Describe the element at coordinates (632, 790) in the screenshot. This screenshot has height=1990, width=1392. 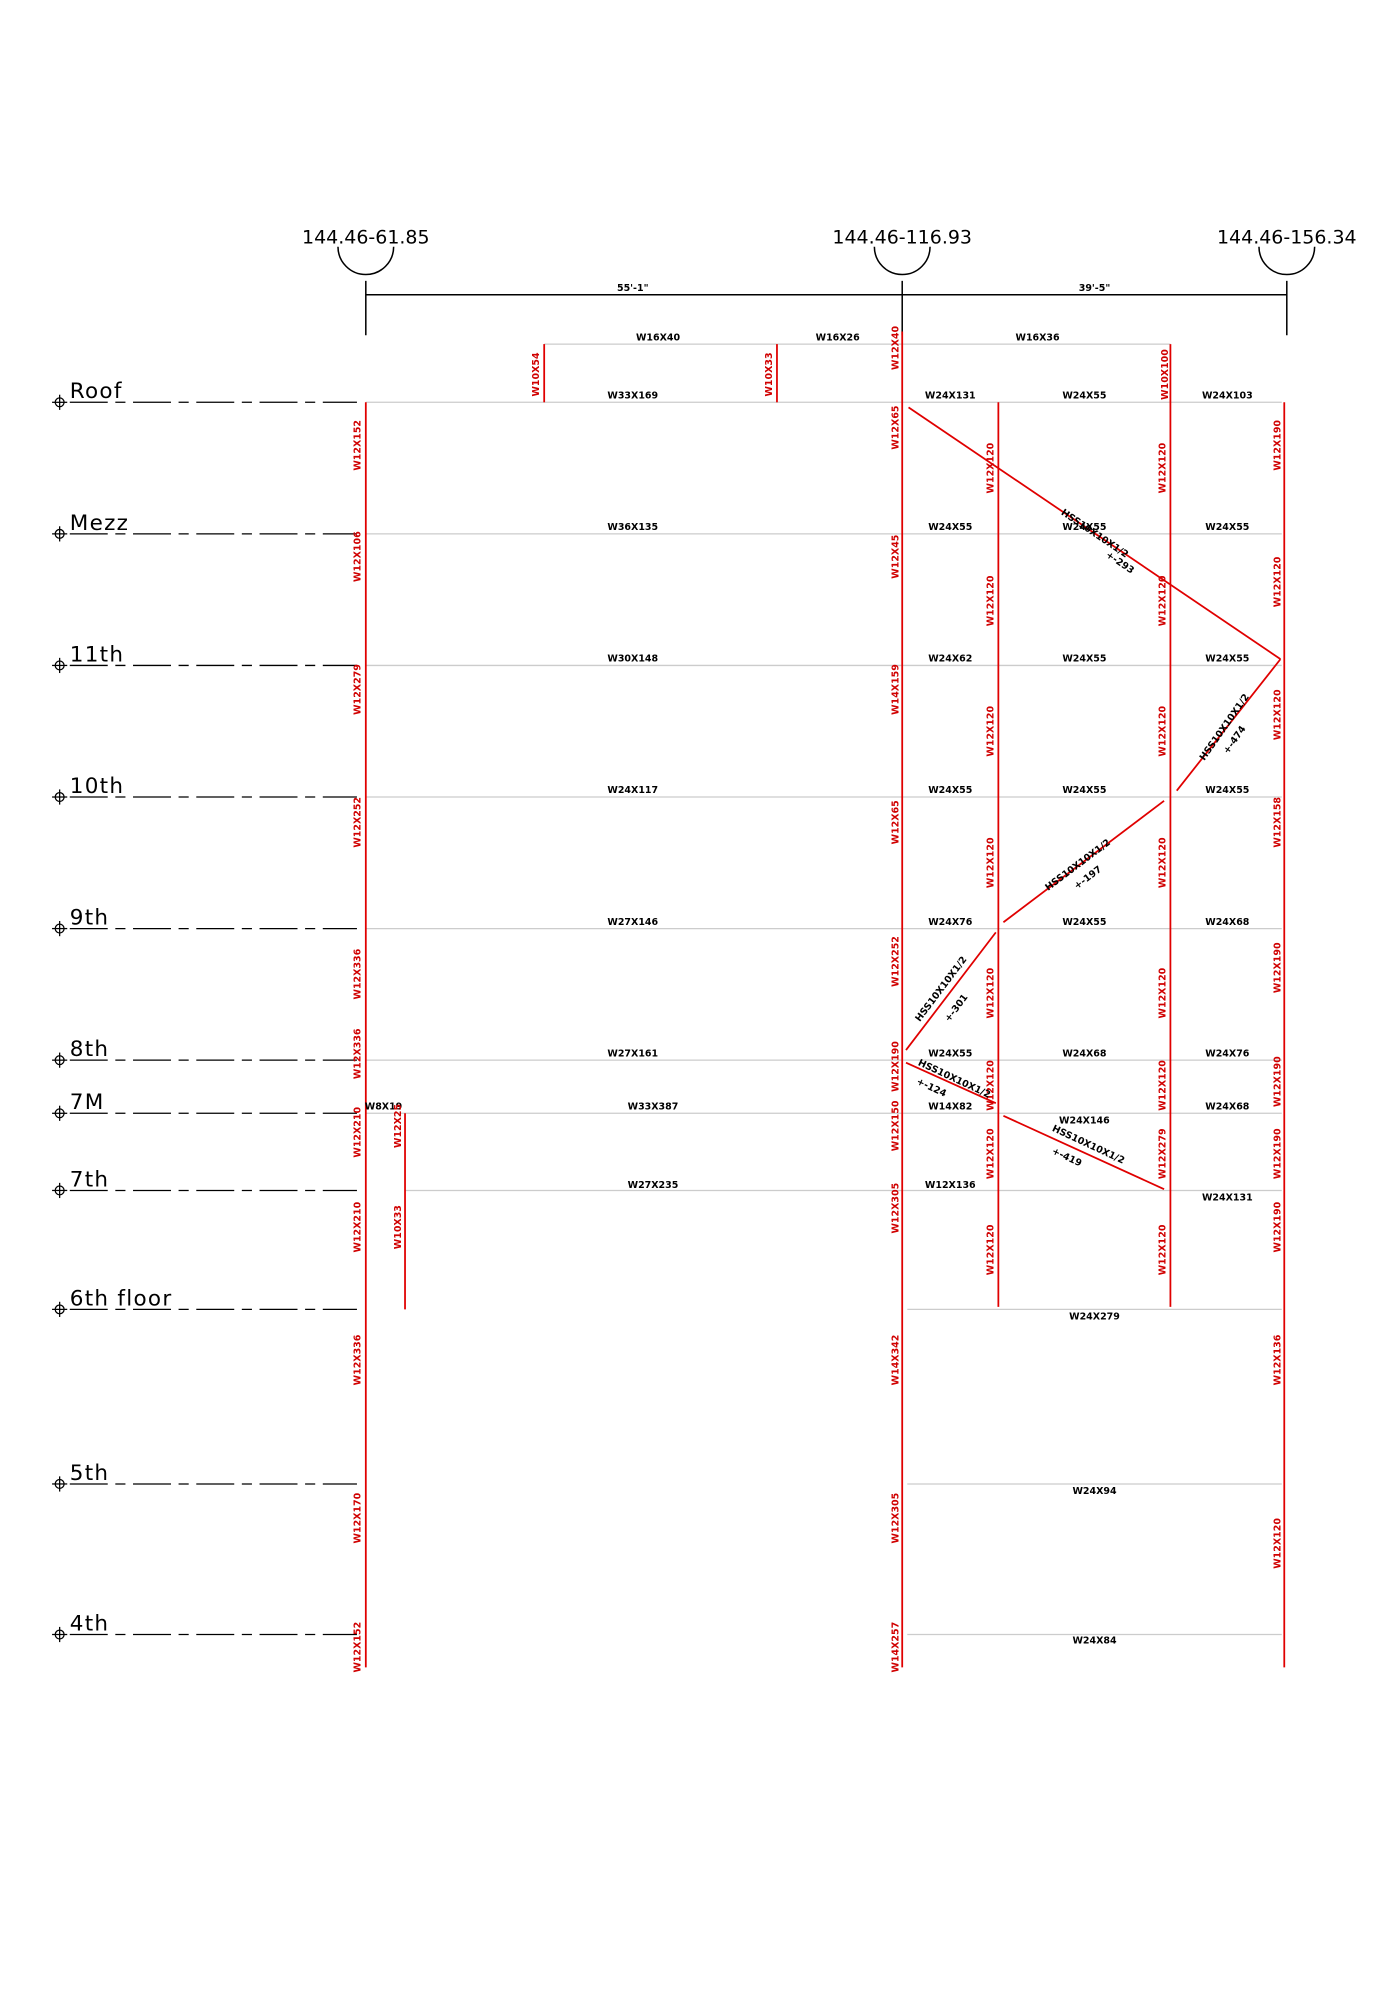
I see `beam-label: W24X117` at that location.